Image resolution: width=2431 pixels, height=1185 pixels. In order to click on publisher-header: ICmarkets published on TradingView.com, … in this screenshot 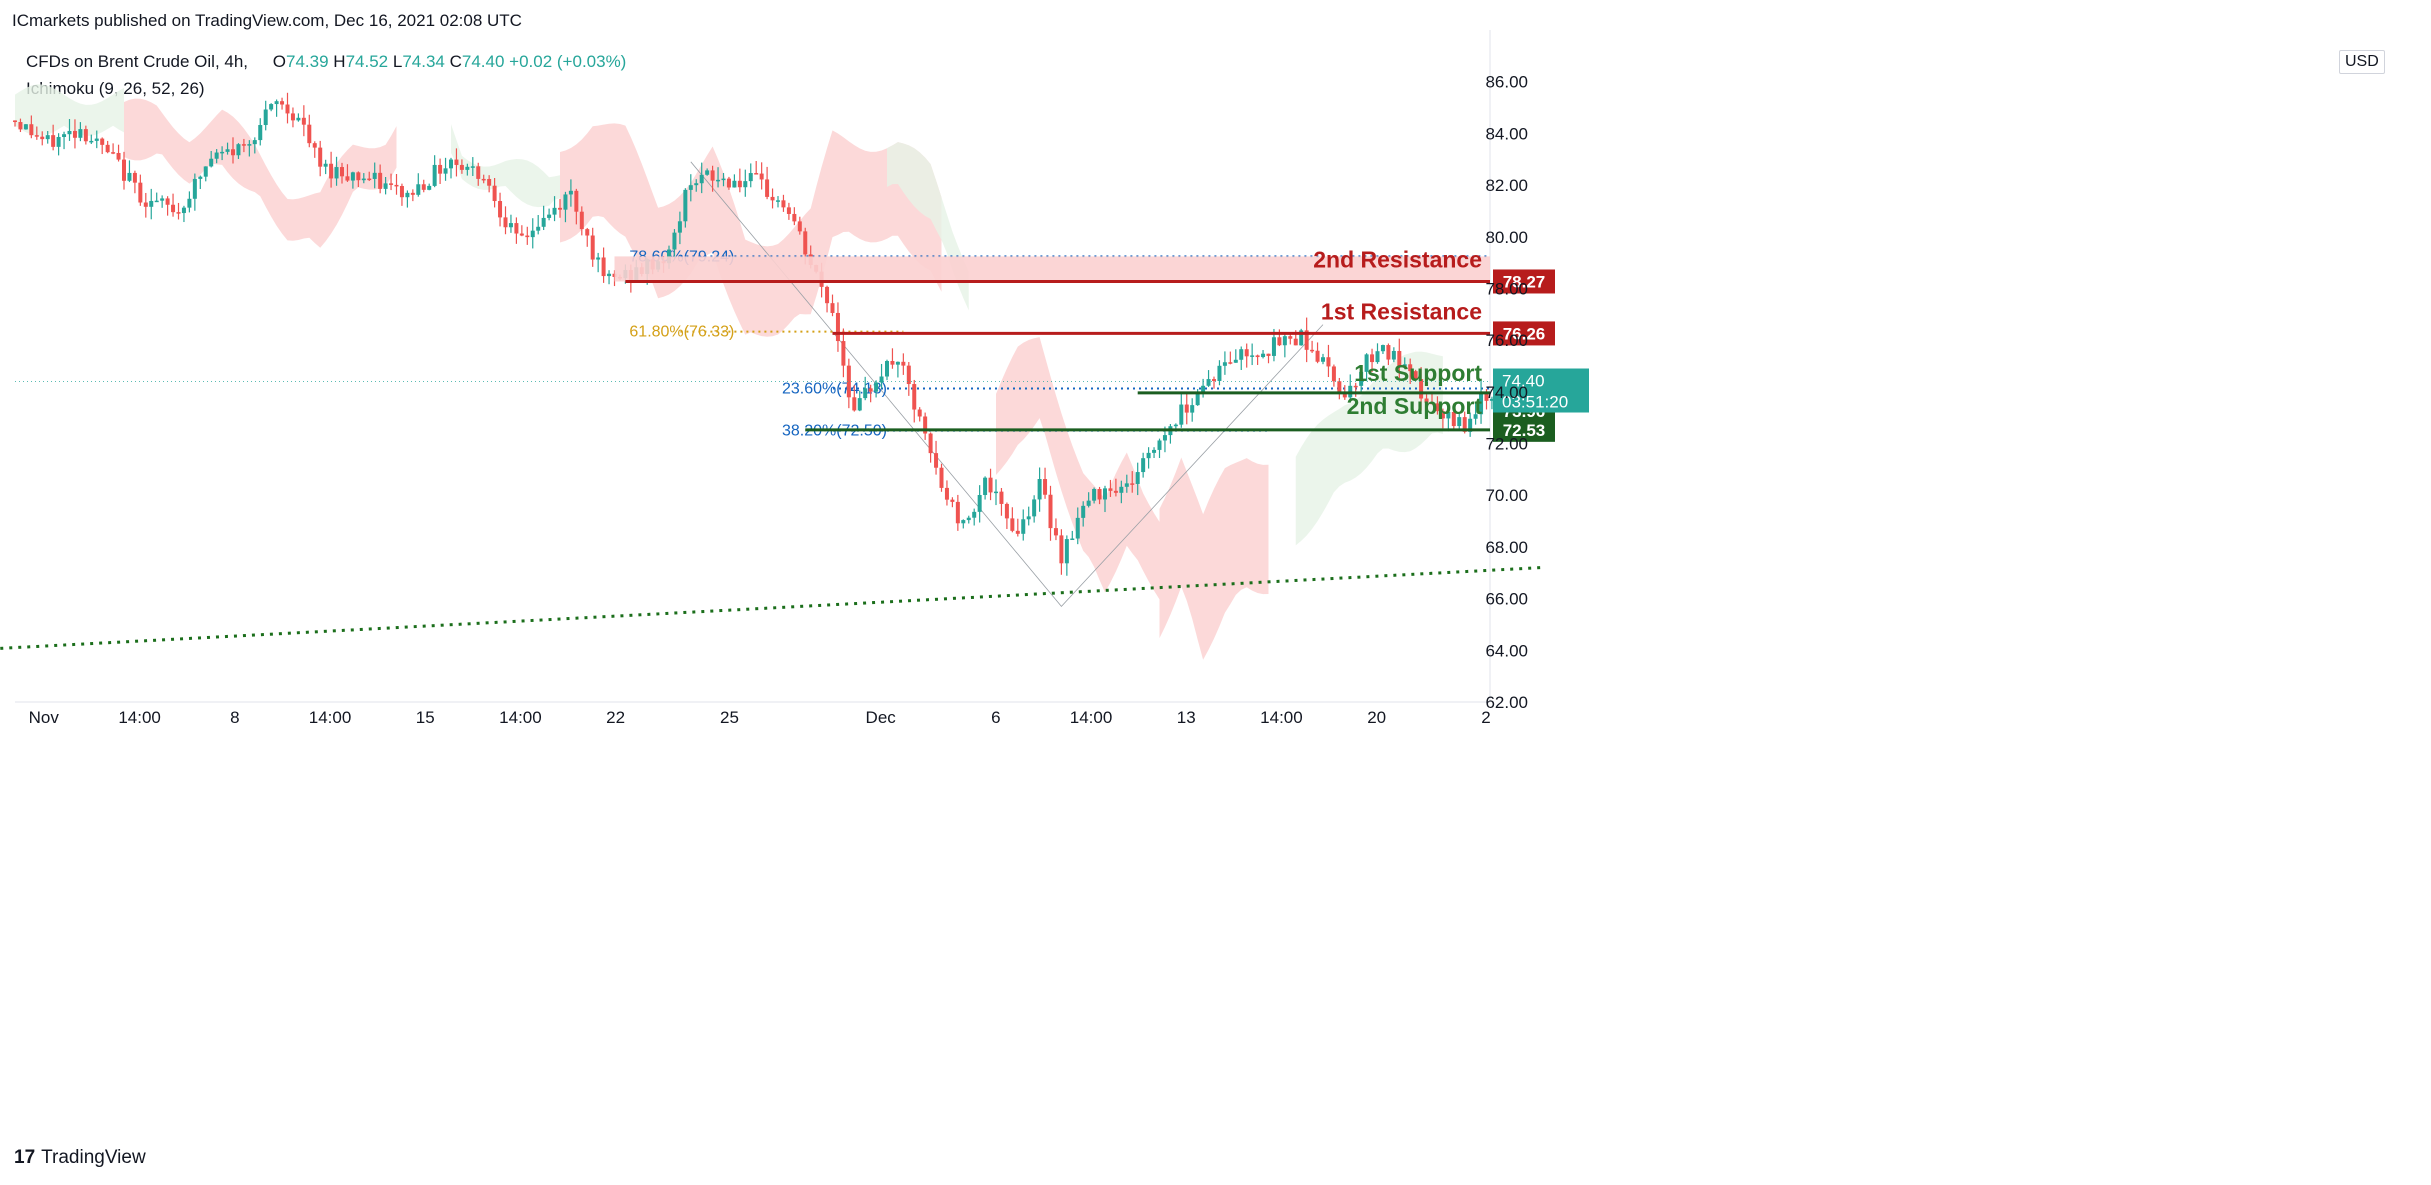, I will do `click(267, 20)`.